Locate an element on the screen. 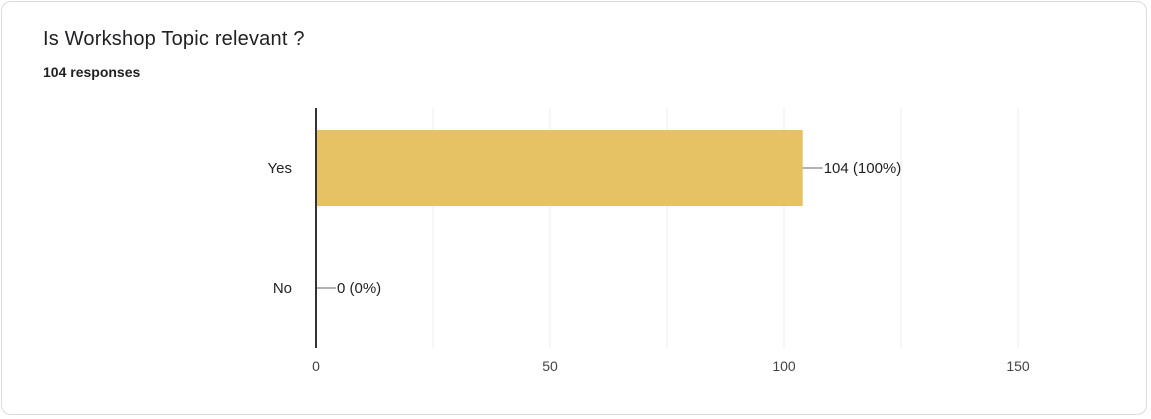 This screenshot has width=1151, height=419. data-label: 0 (0%) is located at coordinates (359, 288).